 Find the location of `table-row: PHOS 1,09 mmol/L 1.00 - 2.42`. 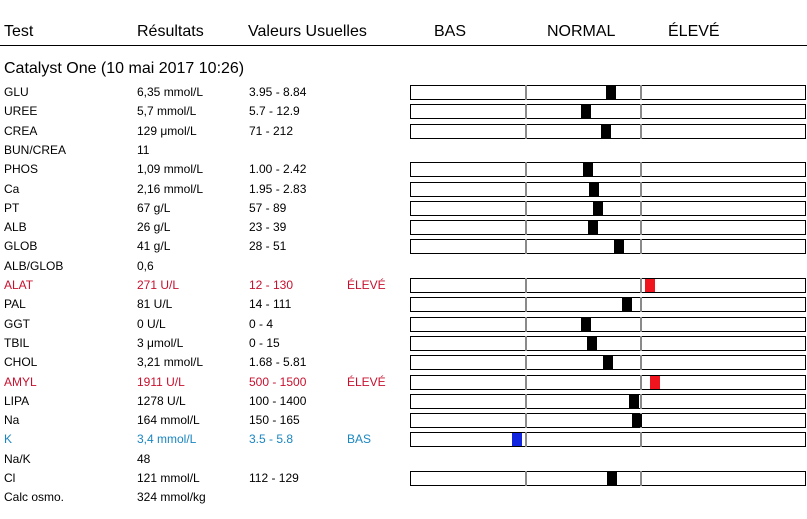

table-row: PHOS 1,09 mmol/L 1.00 - 2.42 is located at coordinates (403, 169).